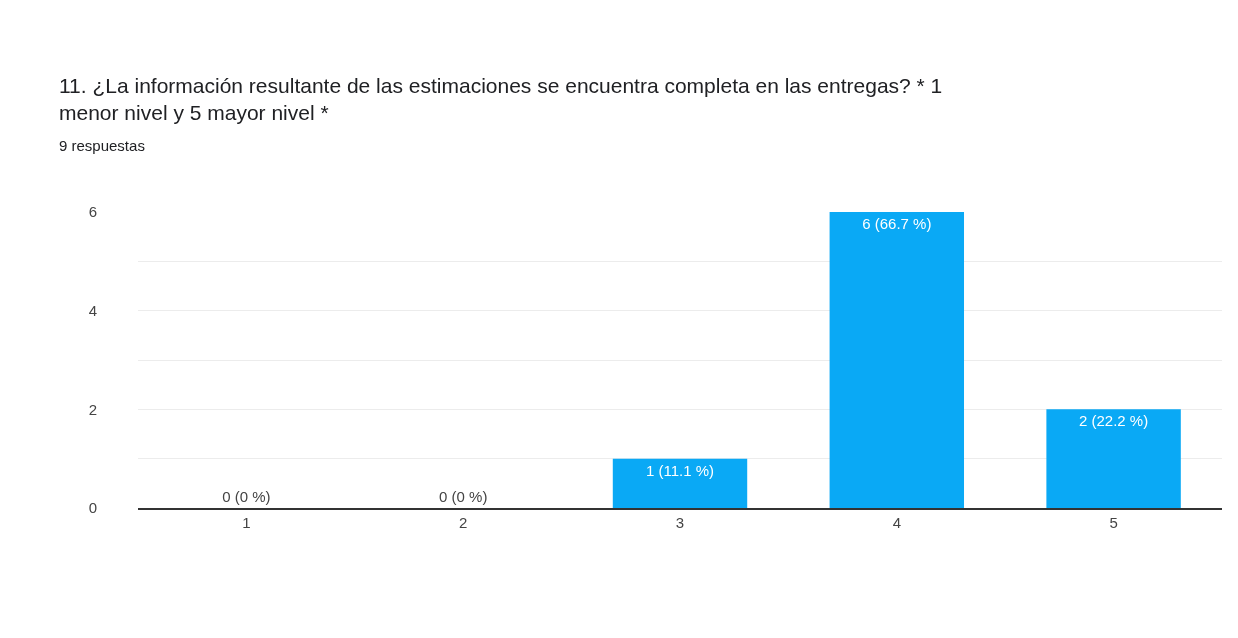 This screenshot has width=1238, height=638. Describe the element at coordinates (1114, 421) in the screenshot. I see `data-label: 2 (22.2 %)` at that location.